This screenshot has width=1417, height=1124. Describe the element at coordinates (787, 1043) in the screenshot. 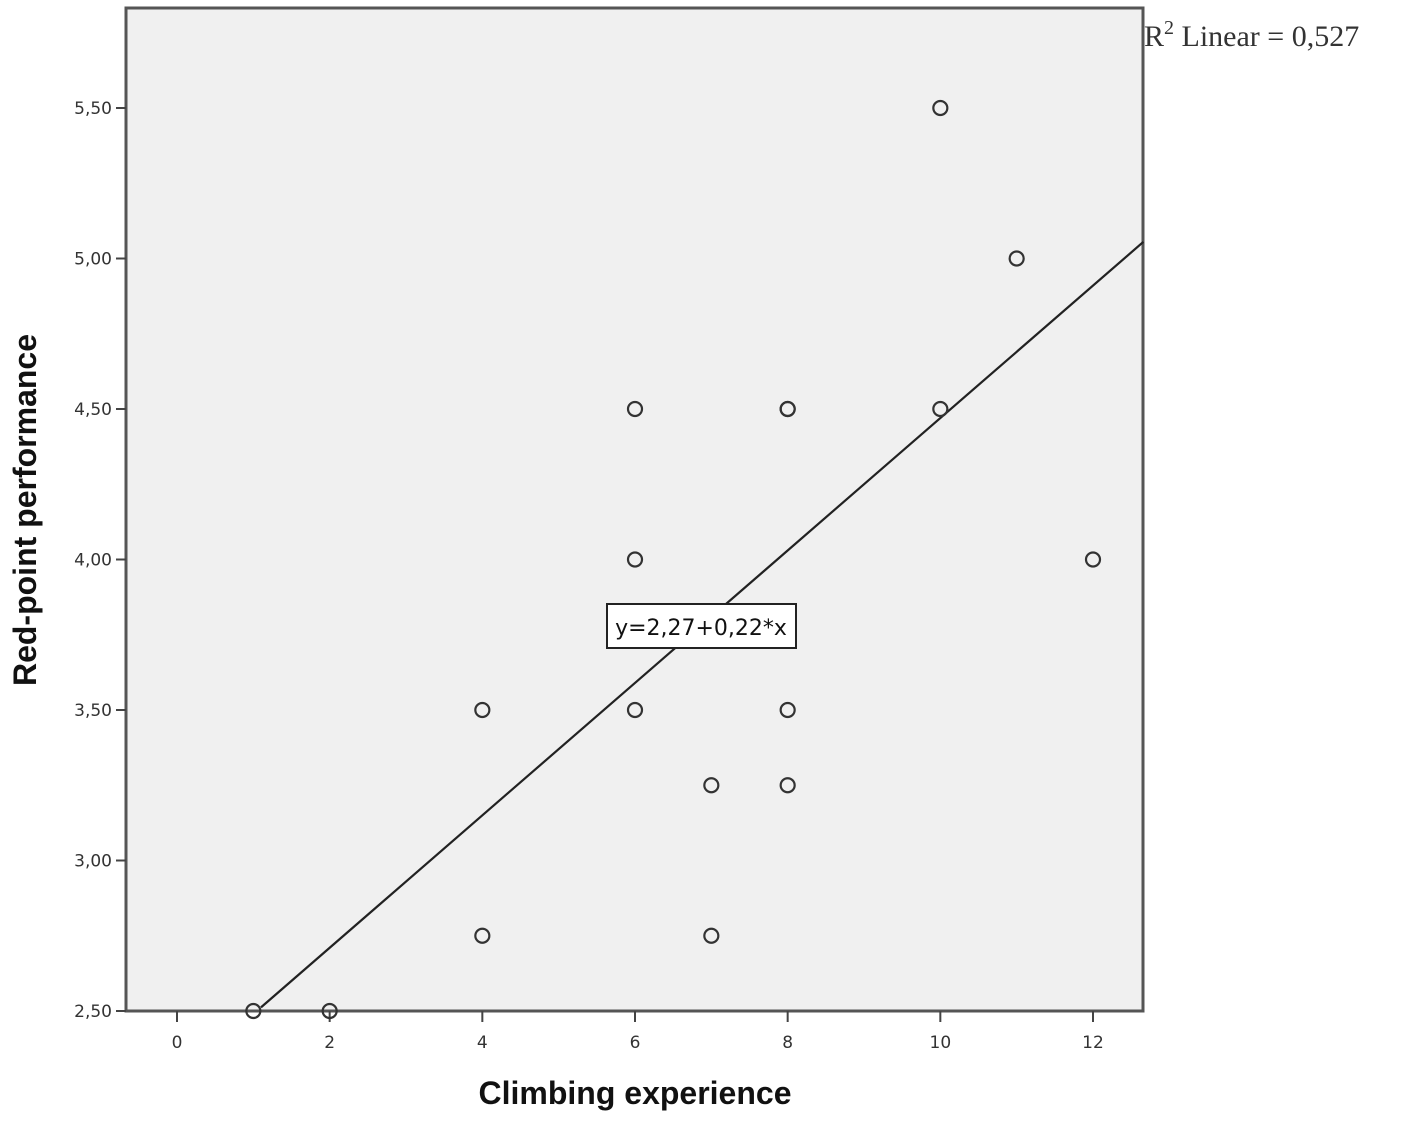

I see `x-tick-label: 8` at that location.